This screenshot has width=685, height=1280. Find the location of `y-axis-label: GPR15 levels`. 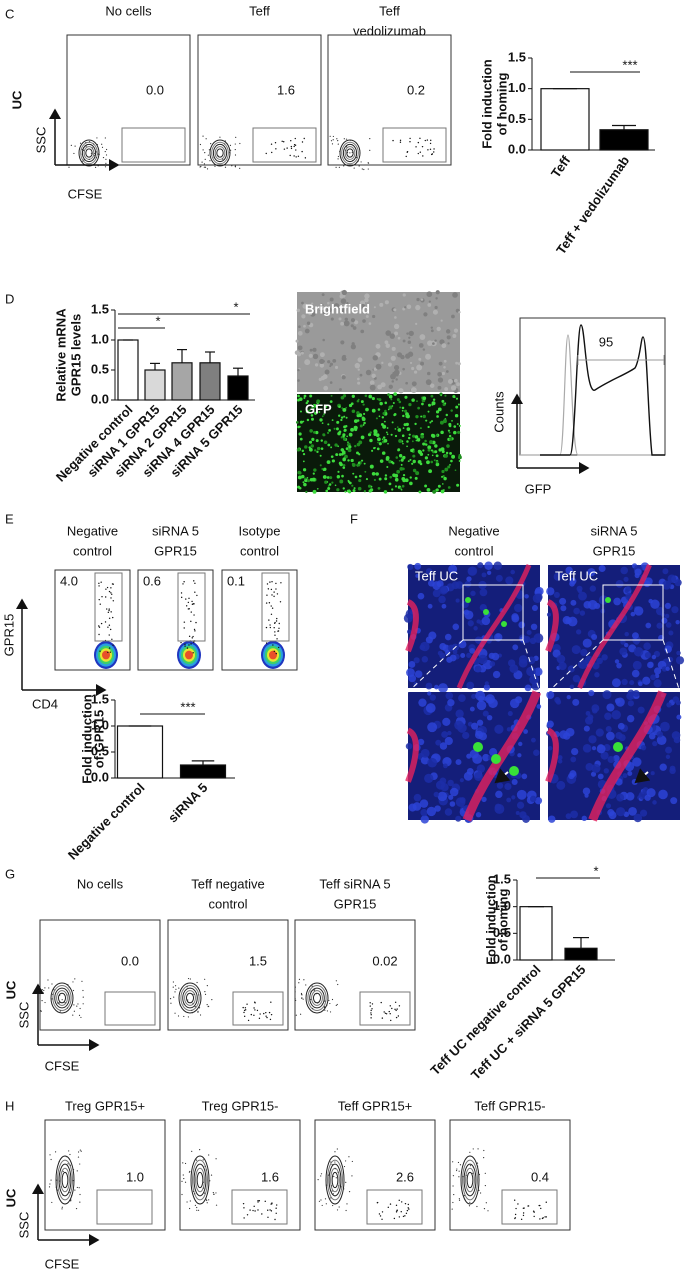

y-axis-label: GPR15 levels is located at coordinates (75, 355).